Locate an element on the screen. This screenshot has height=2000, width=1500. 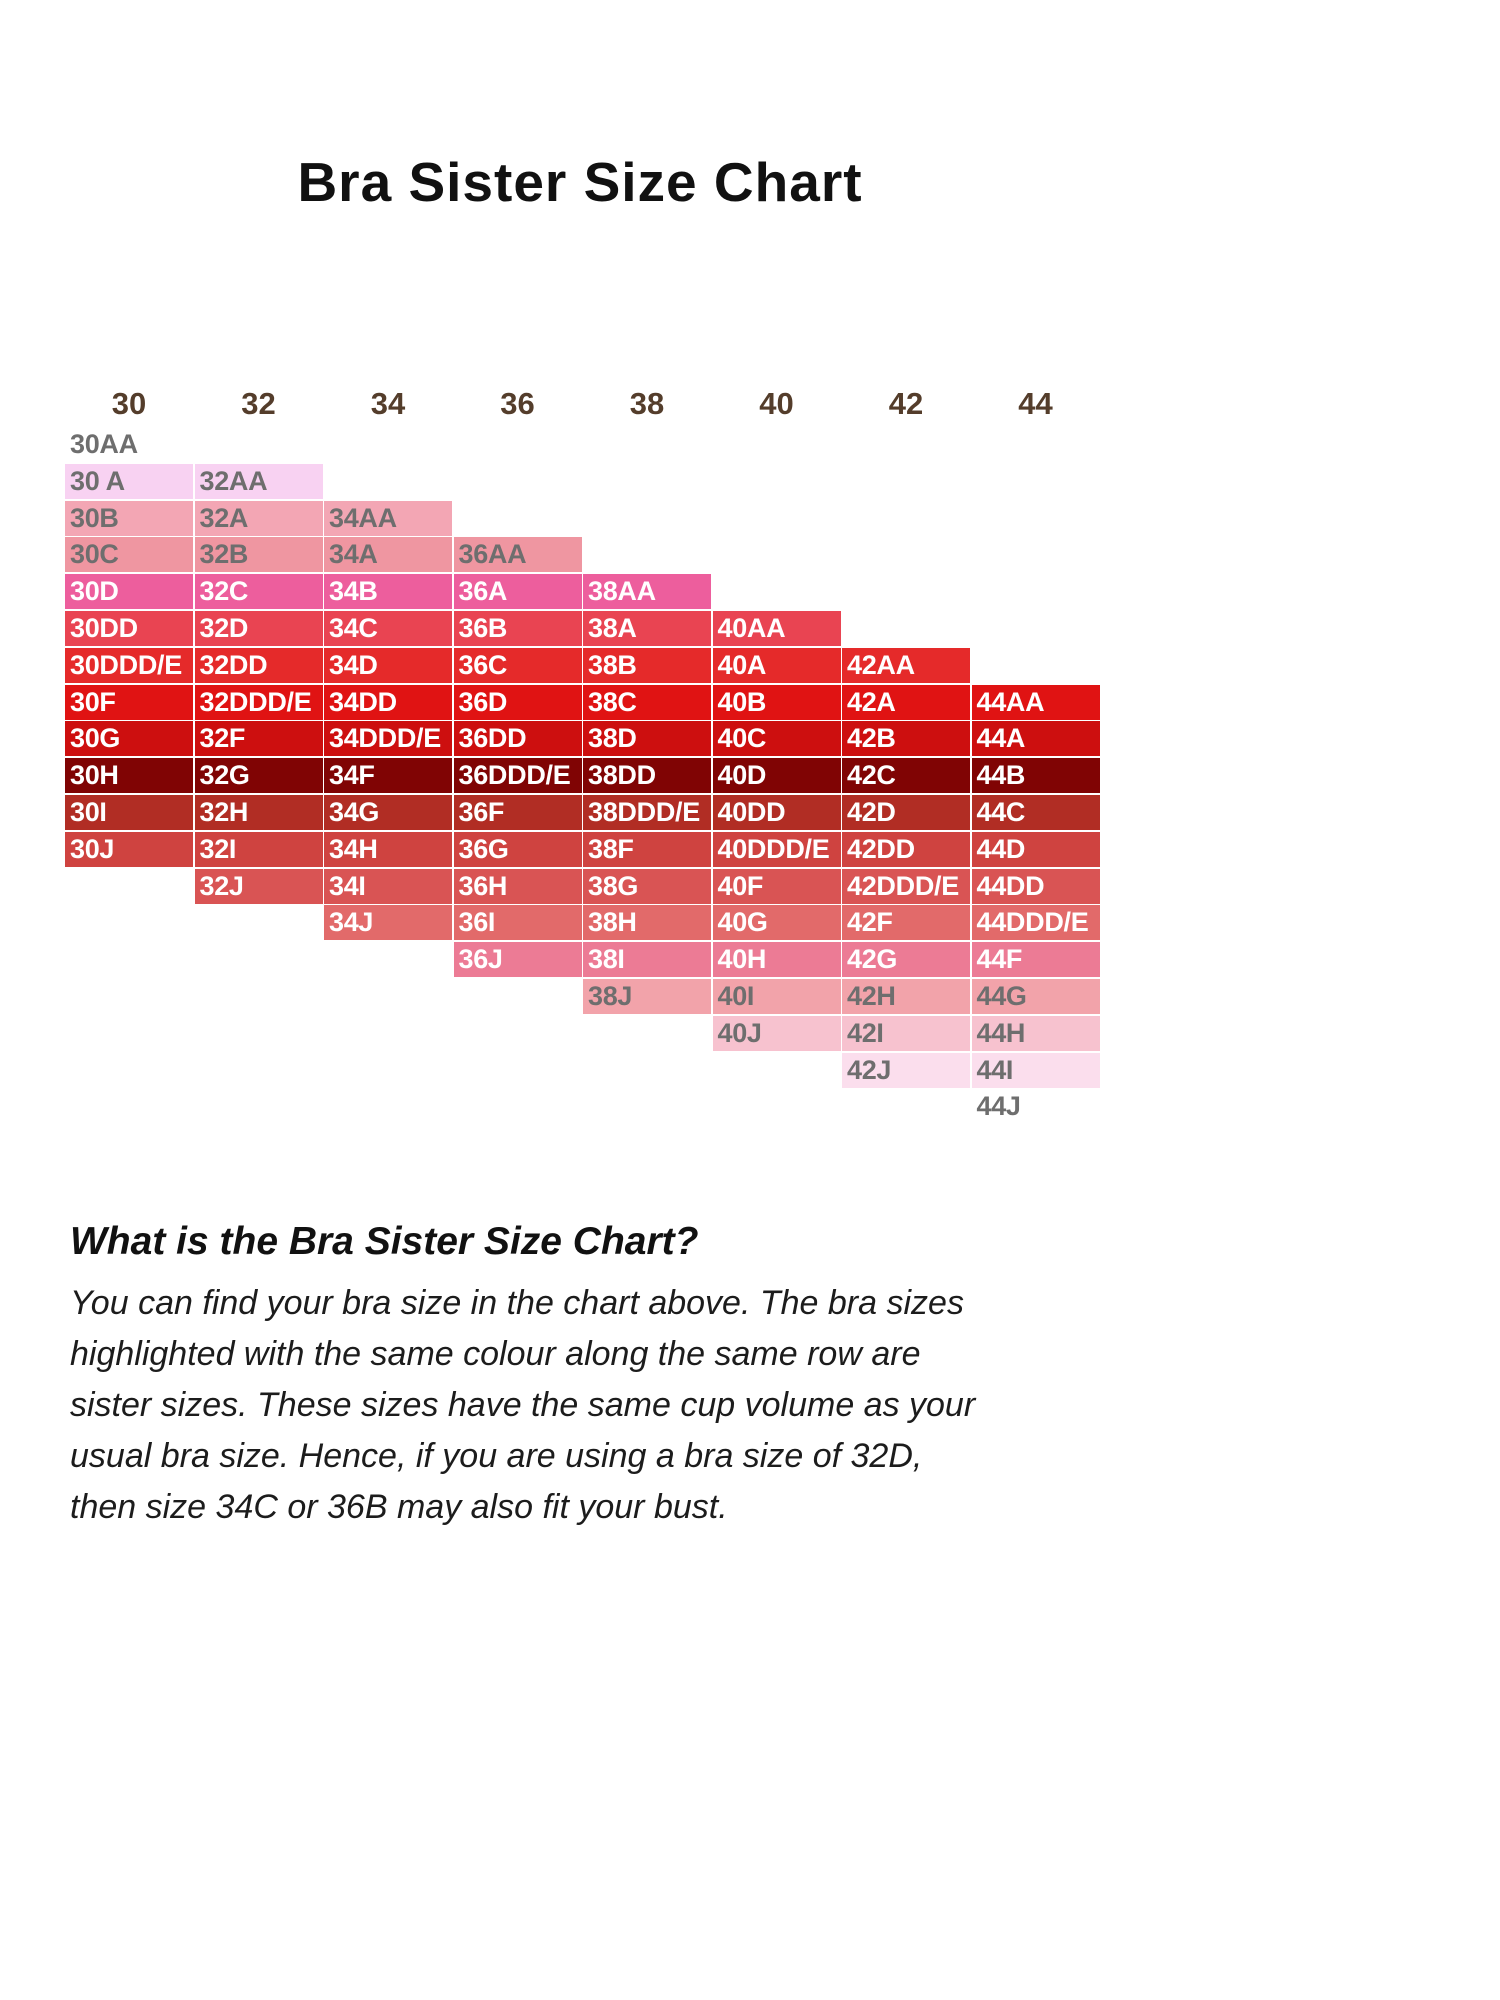
size-cell: 30G is located at coordinates (129, 739).